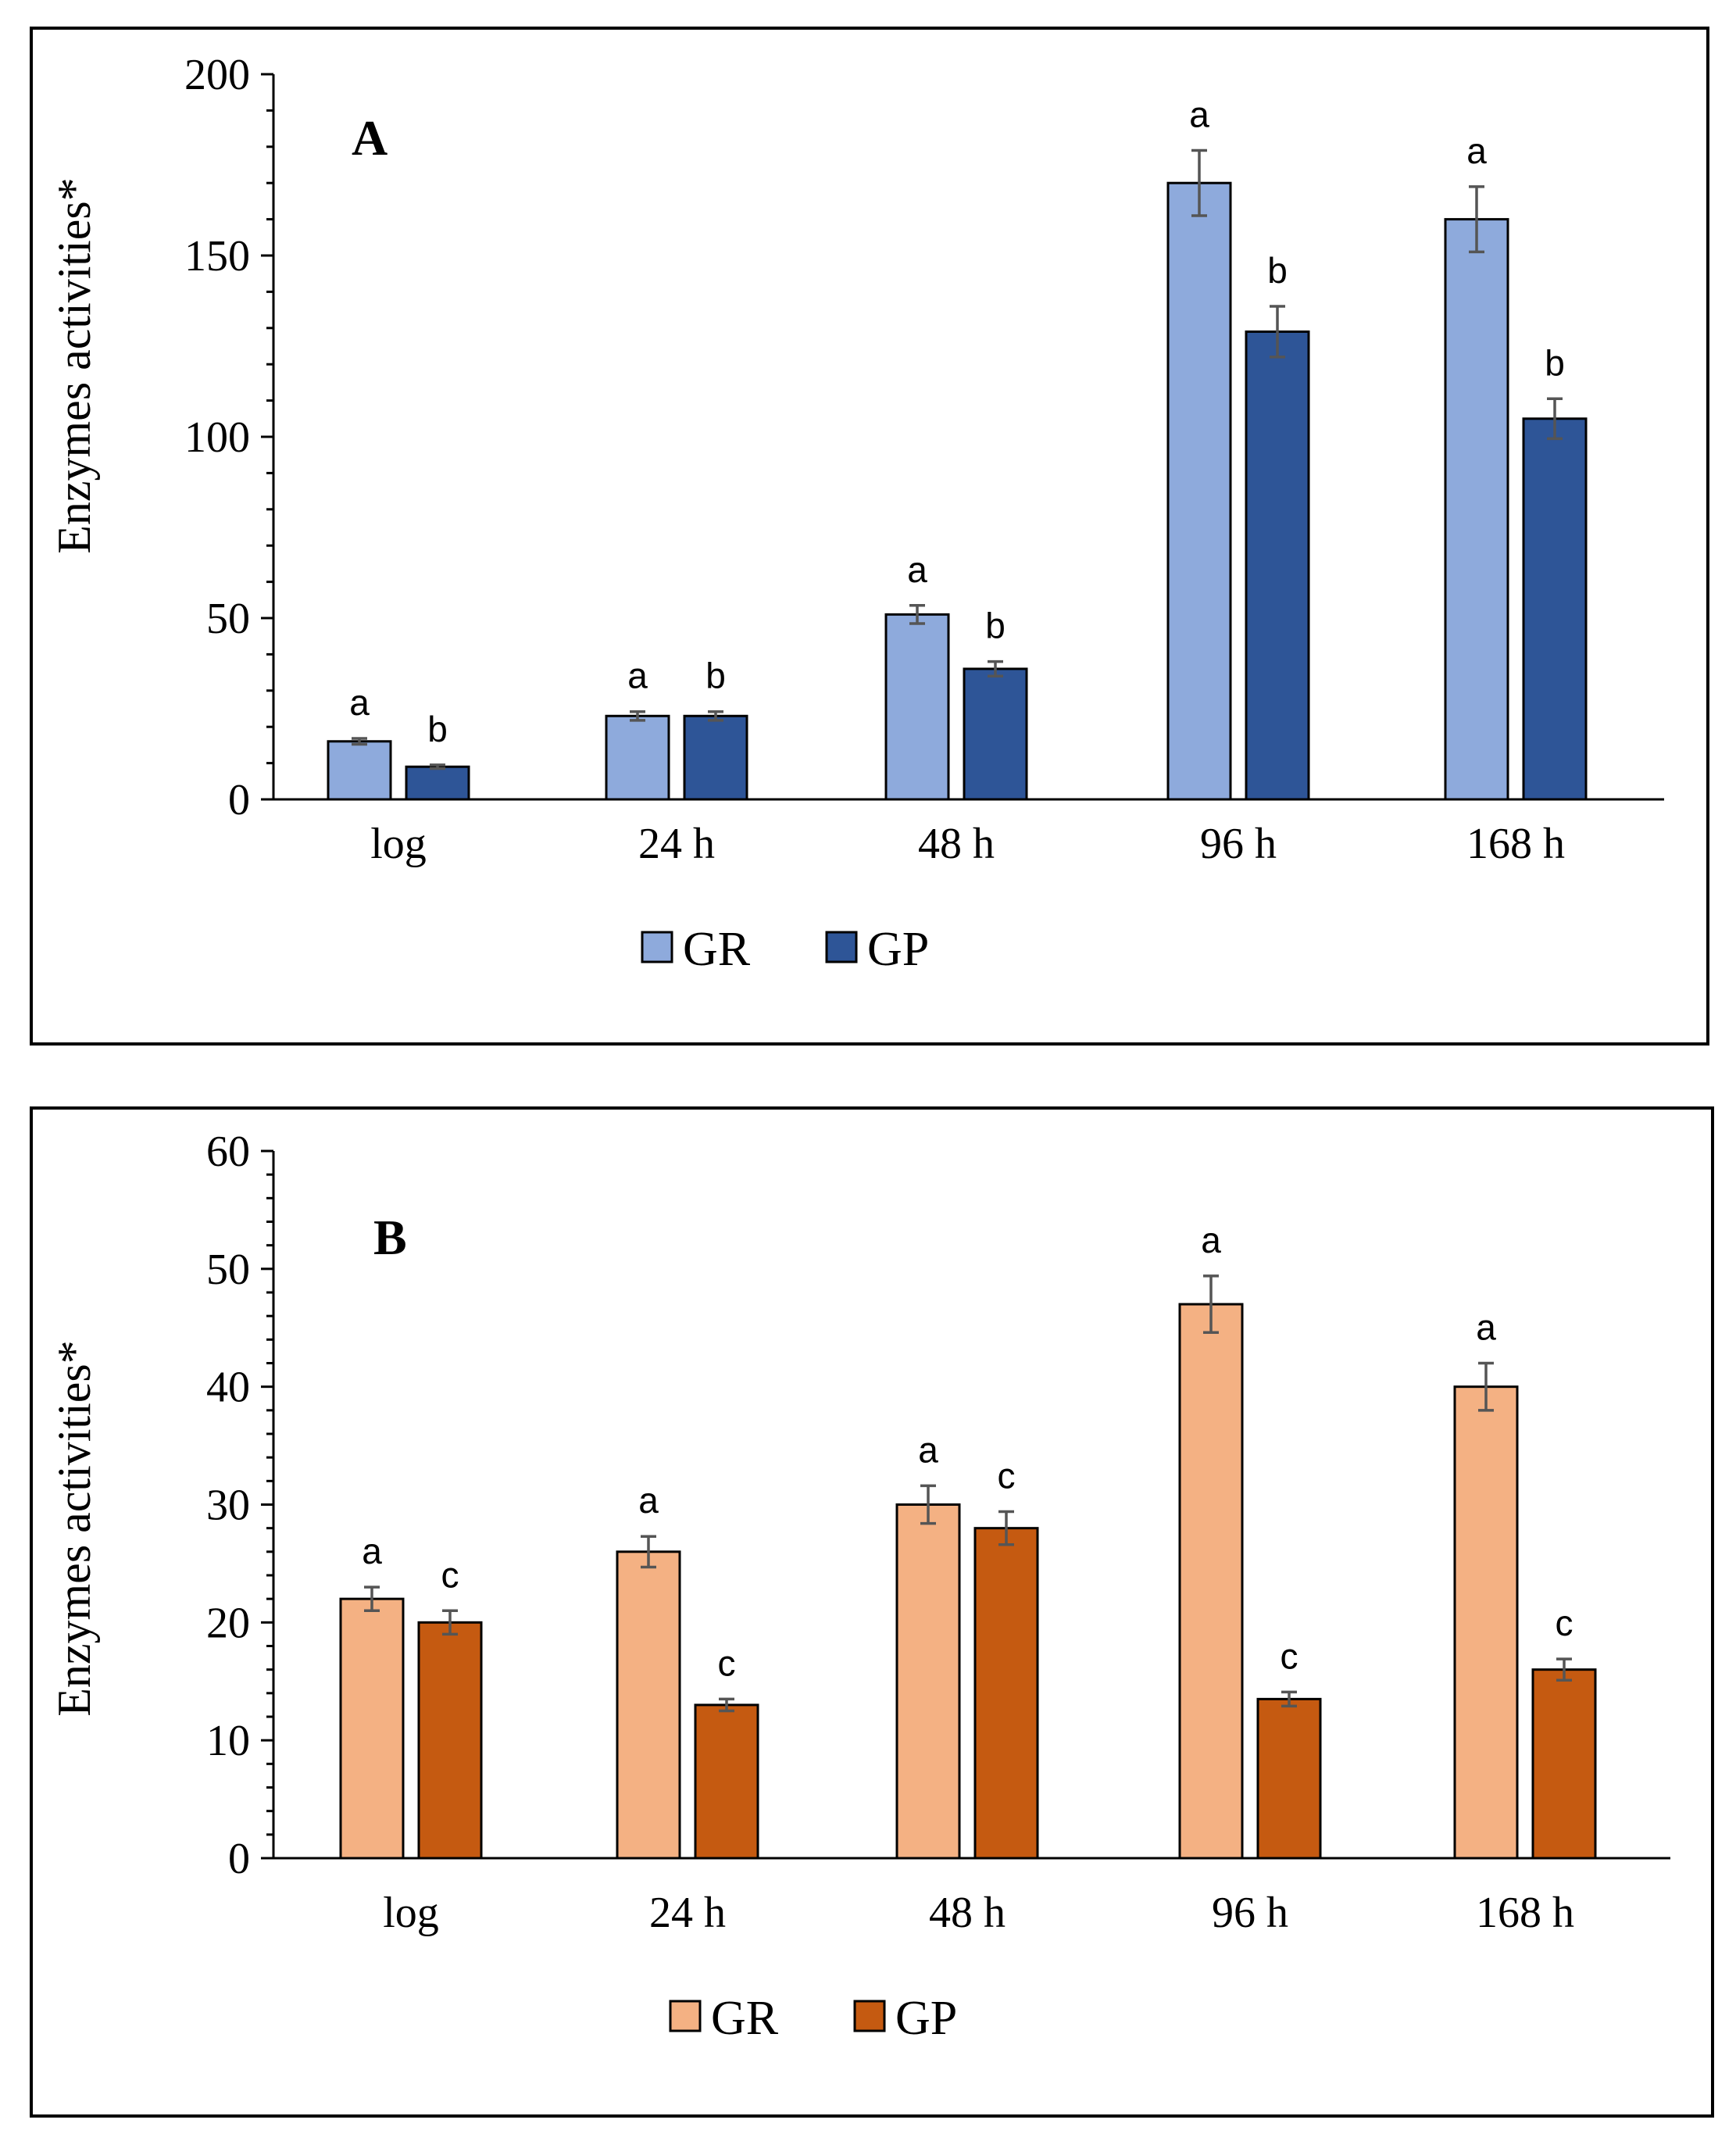  Describe the element at coordinates (217, 75) in the screenshot. I see `y-tick-label: 200` at that location.